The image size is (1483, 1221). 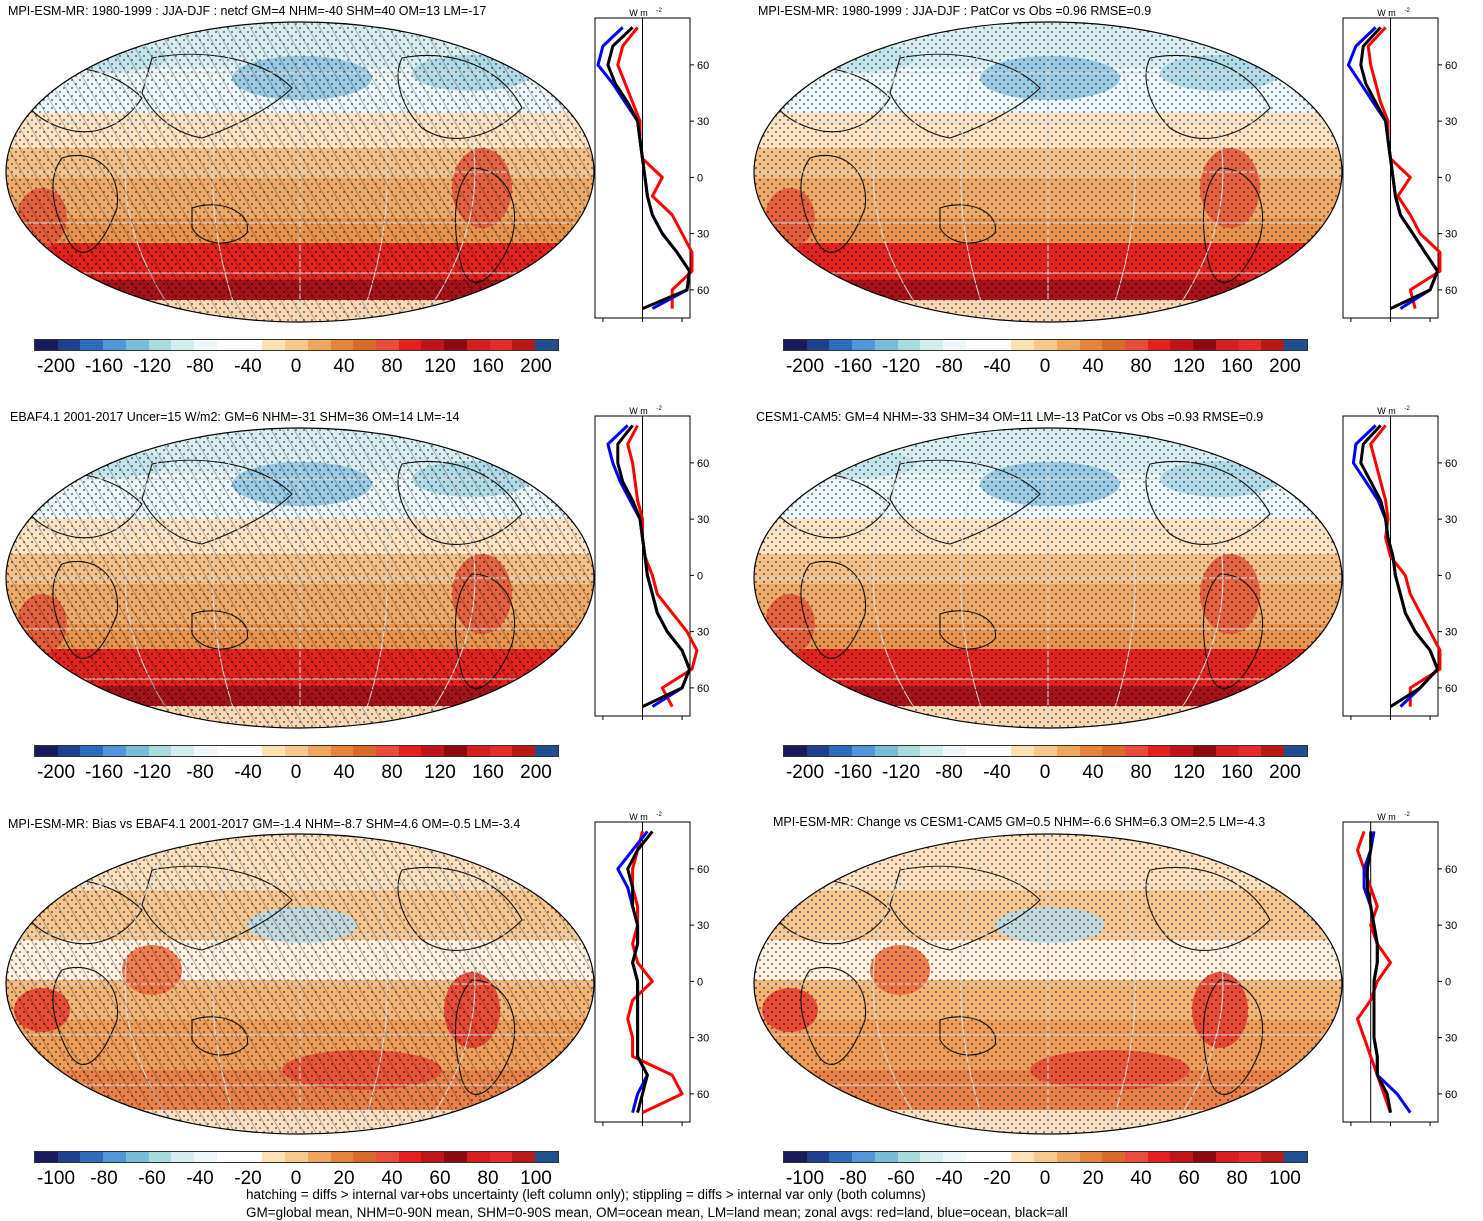 I want to click on colorbar-labels-4: -200 -160 -120 -80 -40 0 40 80 120 160 200, so click(x=1051, y=773).